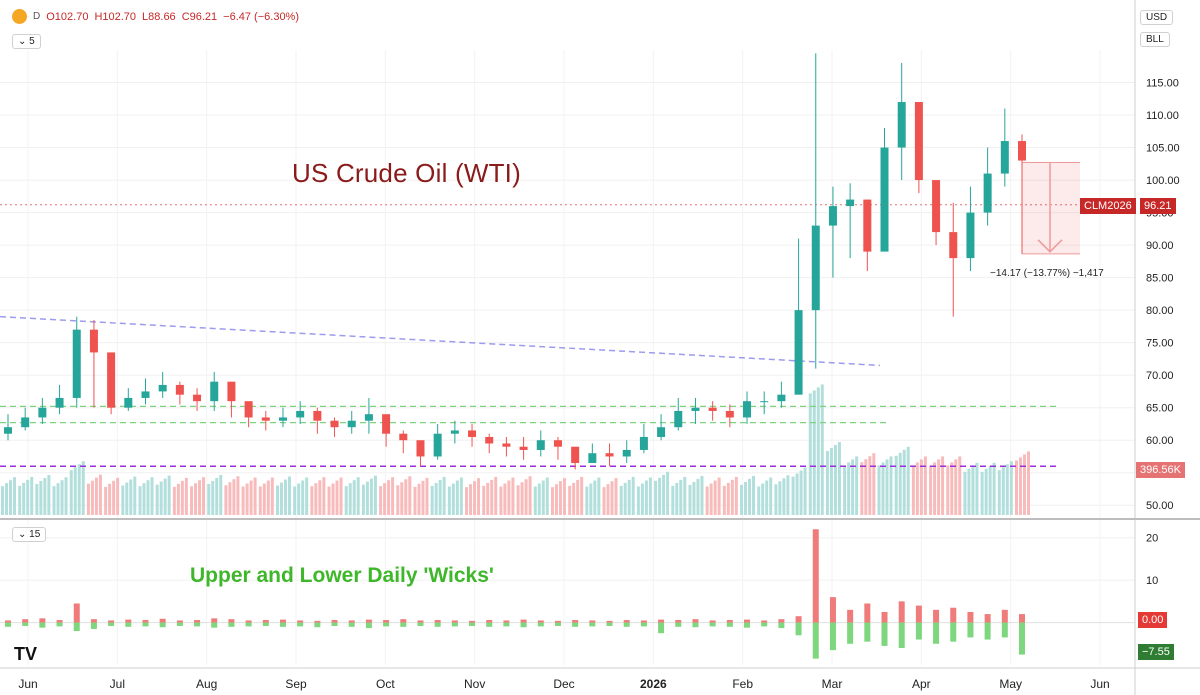  Describe the element at coordinates (117, 684) in the screenshot. I see `time-tick-label: Jul` at that location.